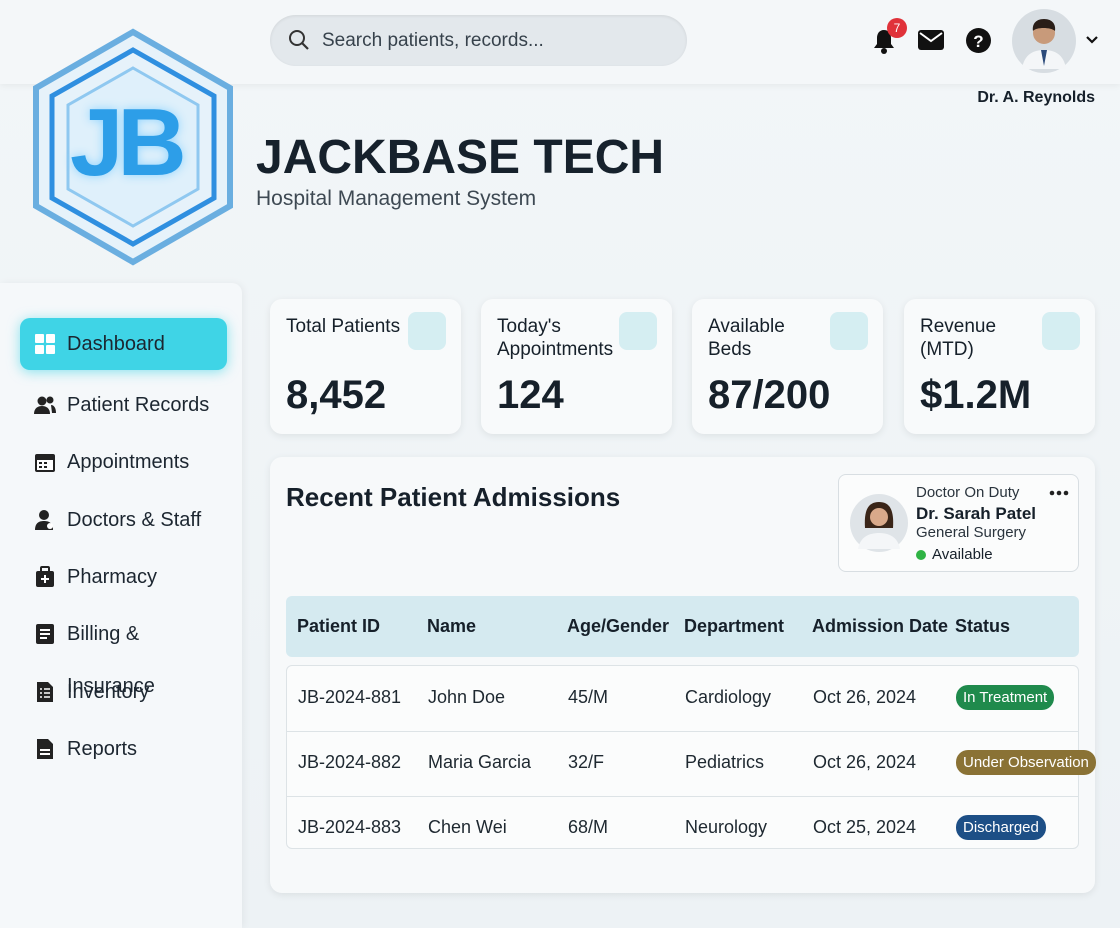 Image resolution: width=1120 pixels, height=928 pixels. I want to click on nav-item: Inventory, so click(123, 692).